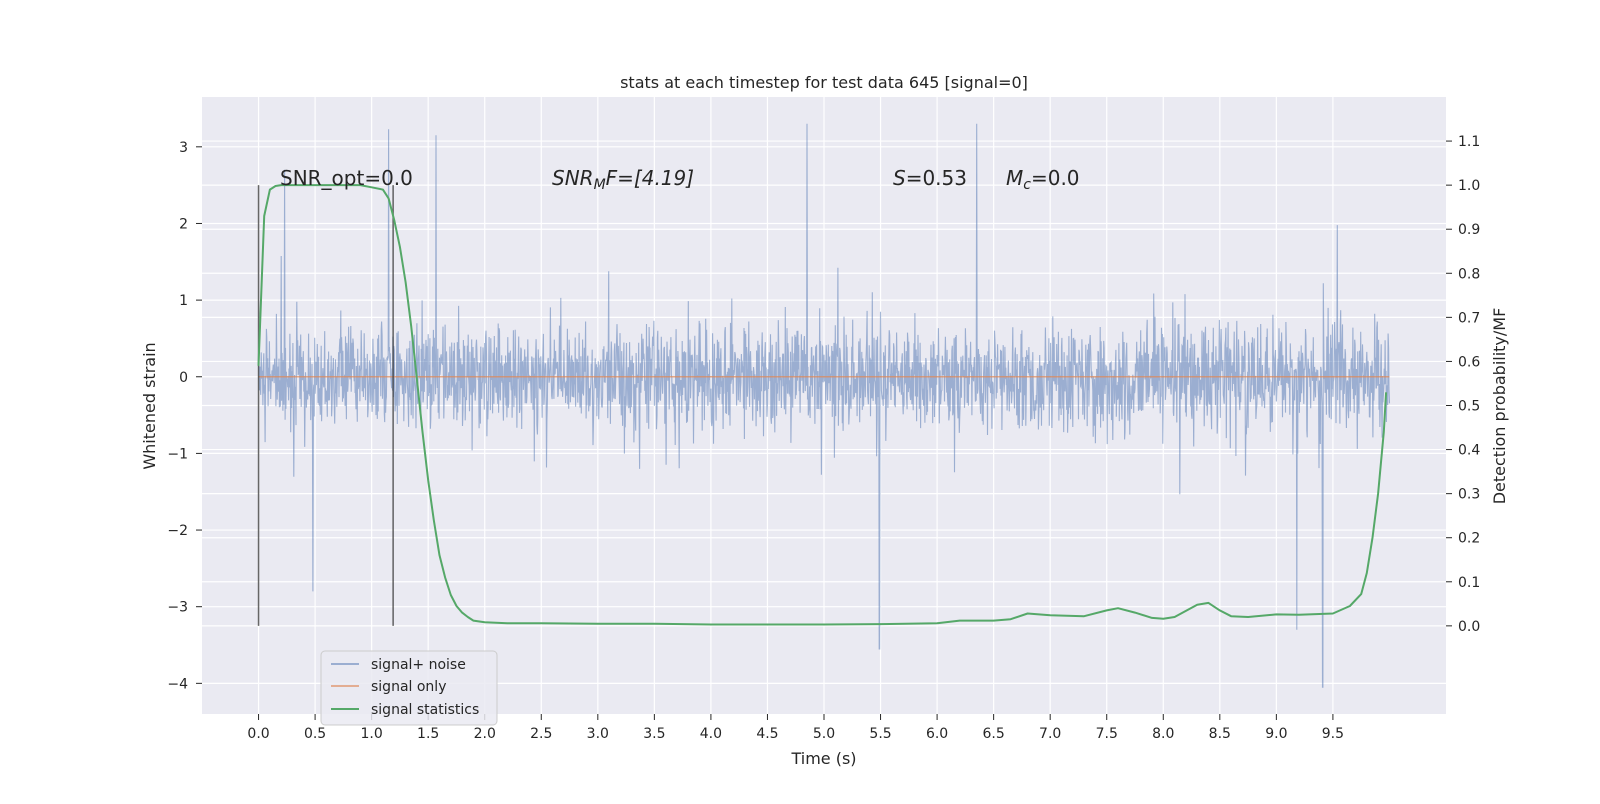 The width and height of the screenshot is (1600, 804). I want to click on x-tick-label: 1.0, so click(372, 734).